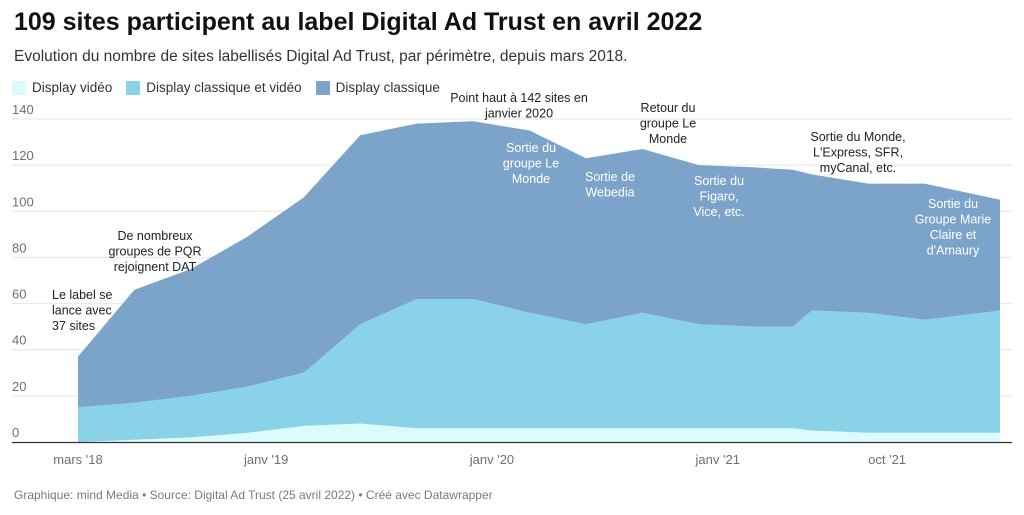  I want to click on annotation-3: Point haut à 142 sites en janvier 2020, so click(519, 106).